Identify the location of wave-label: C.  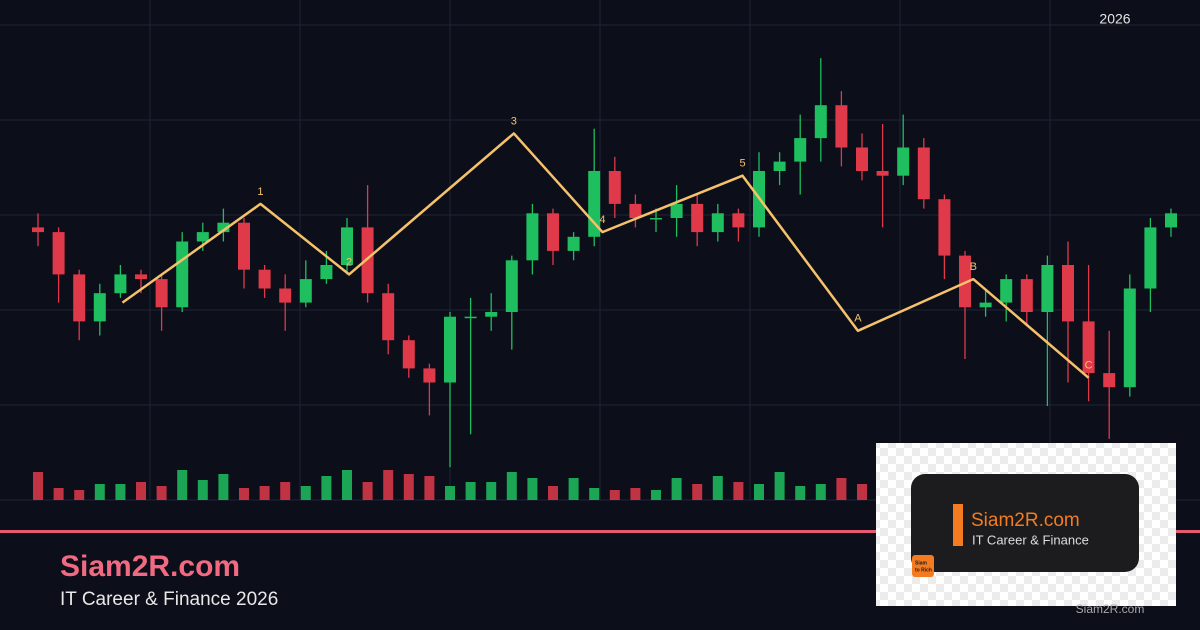
(1089, 366).